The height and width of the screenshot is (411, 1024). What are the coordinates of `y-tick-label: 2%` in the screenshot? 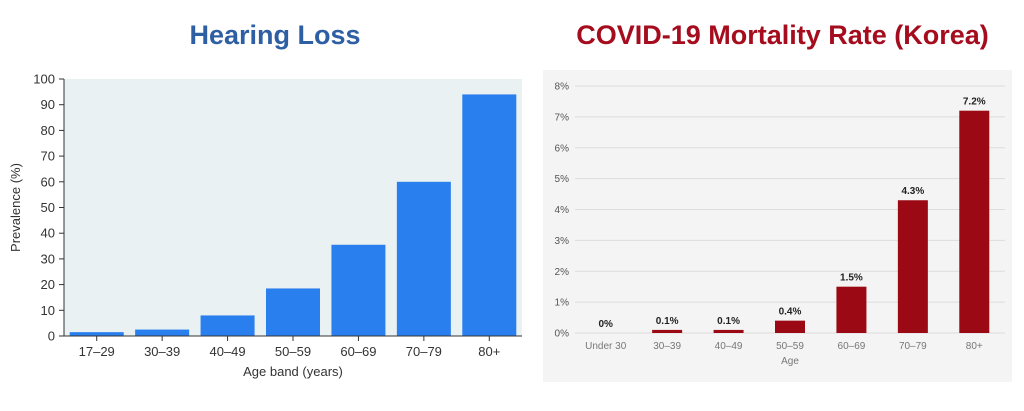 It's located at (562, 272).